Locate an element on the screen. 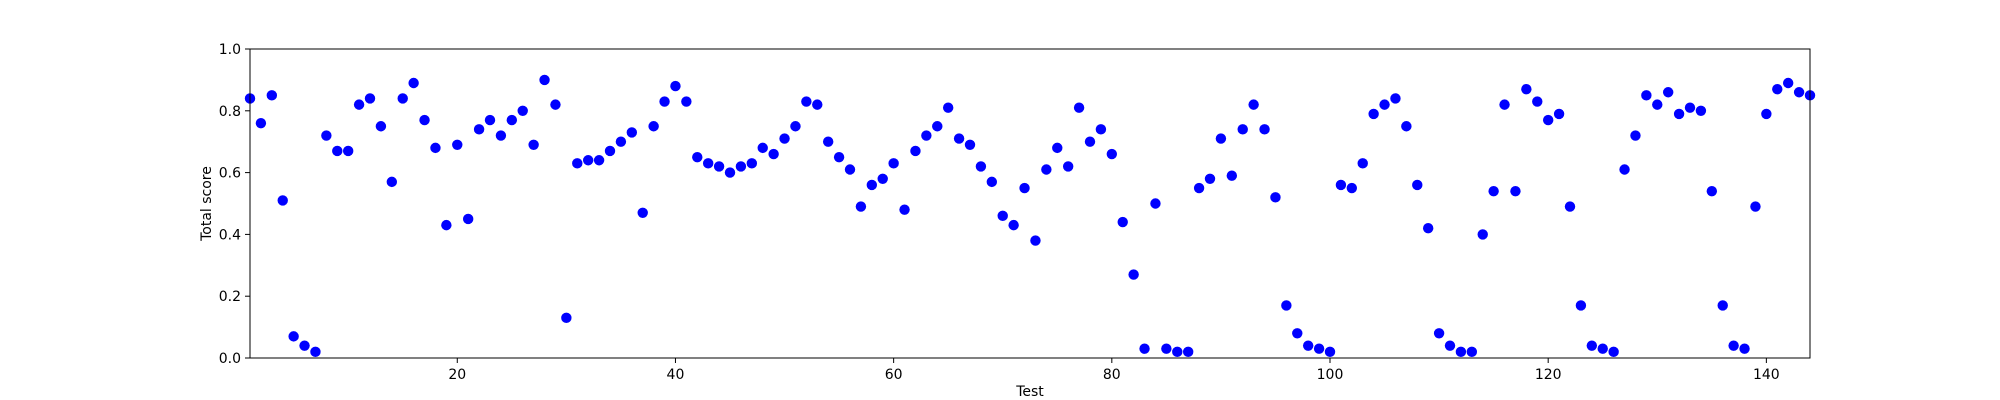 The image size is (2000, 400). x-tick-label: 140 is located at coordinates (1766, 375).